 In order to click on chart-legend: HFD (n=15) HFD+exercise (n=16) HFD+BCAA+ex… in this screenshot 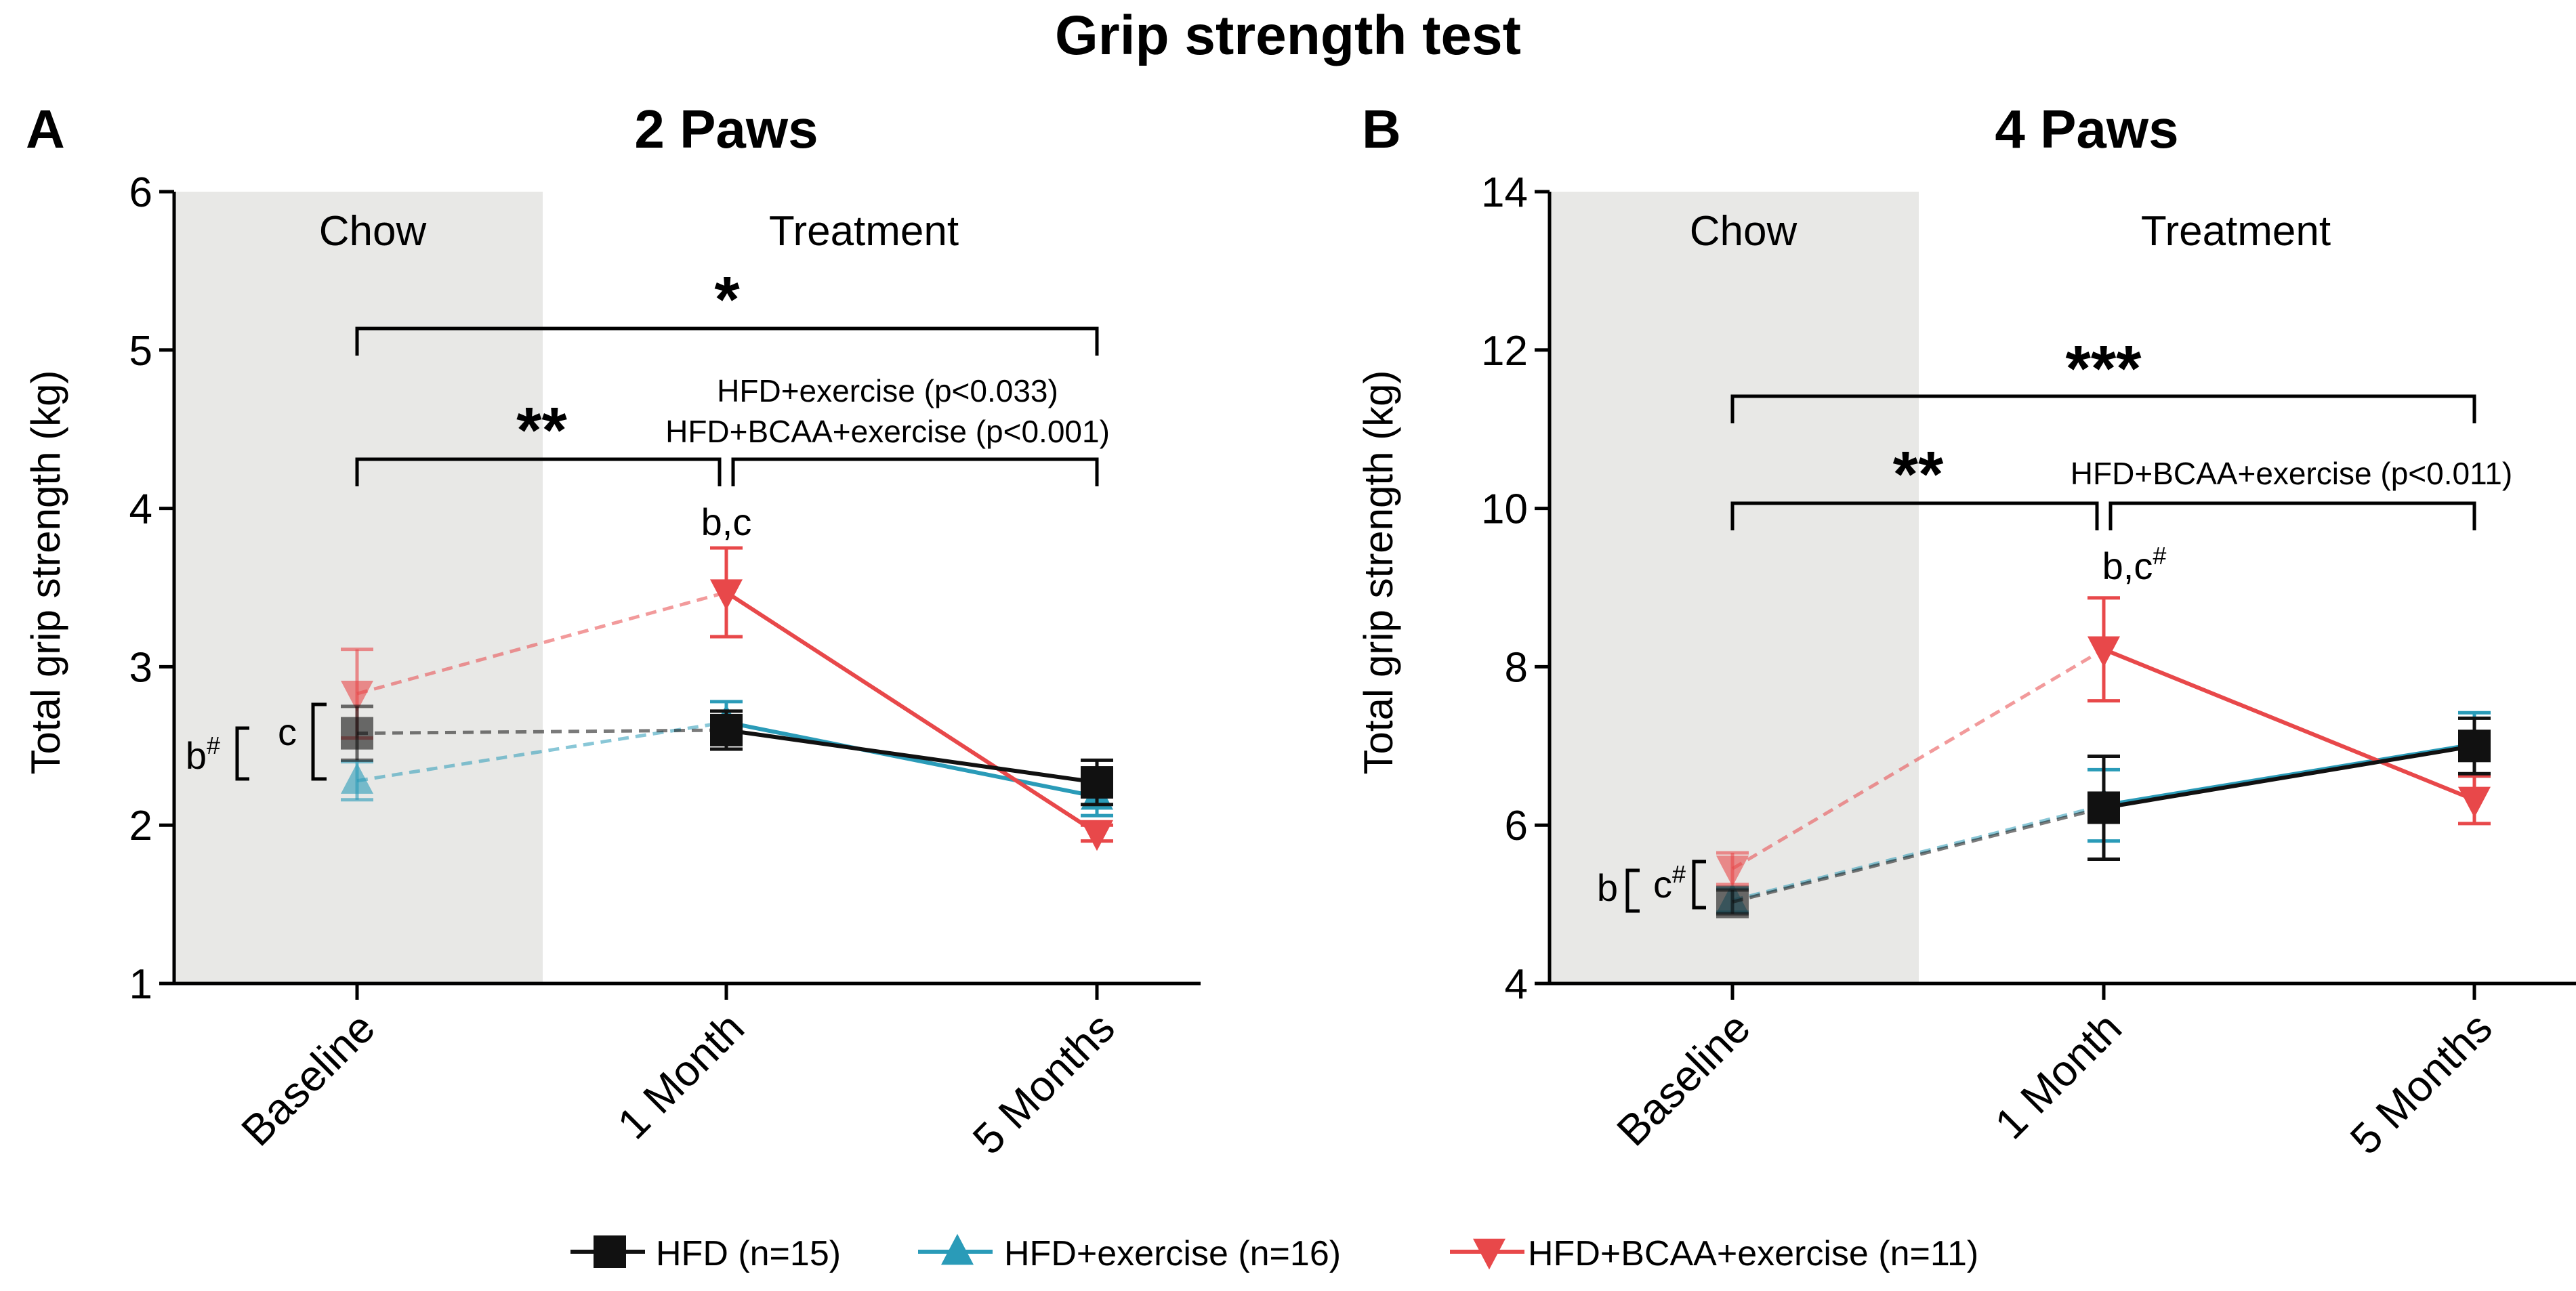, I will do `click(1274, 1253)`.